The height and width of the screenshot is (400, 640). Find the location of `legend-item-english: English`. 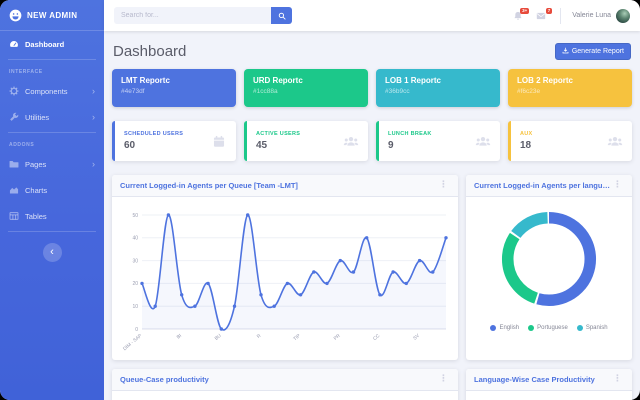

legend-item-english: English is located at coordinates (504, 328).